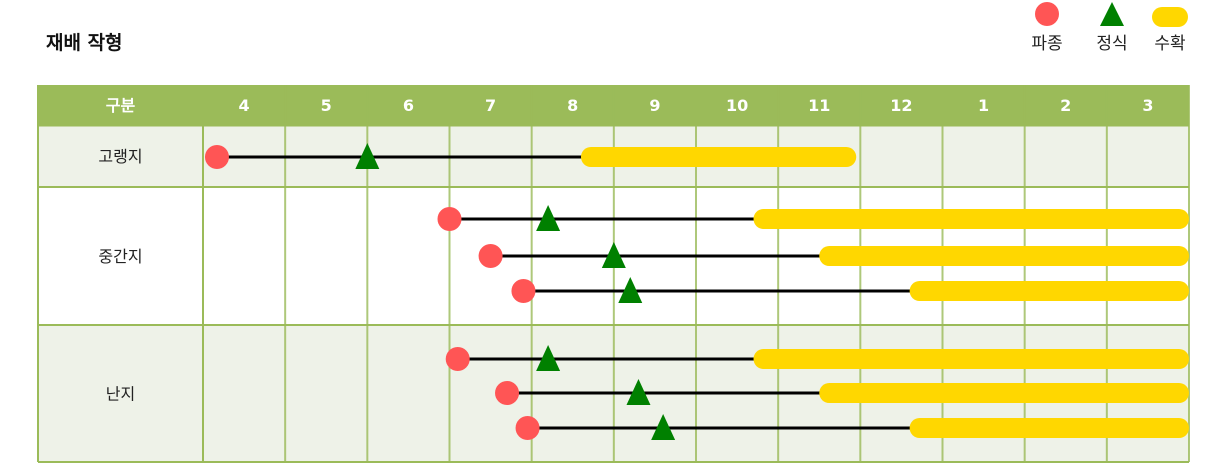 Image resolution: width=1208 pixels, height=466 pixels. I want to click on month-label-5: 5, so click(326, 105).